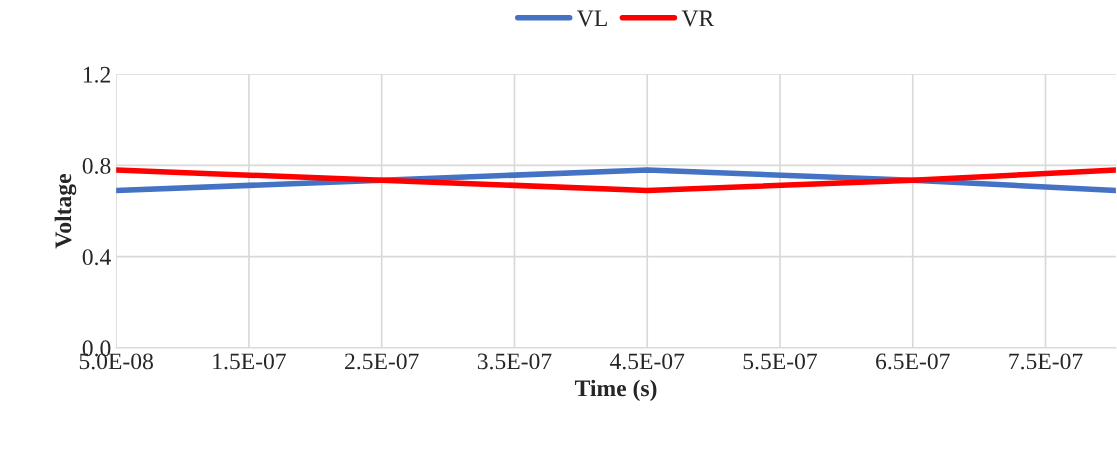 Image resolution: width=1117 pixels, height=450 pixels. What do you see at coordinates (698, 18) in the screenshot?
I see `legend-label: VR` at bounding box center [698, 18].